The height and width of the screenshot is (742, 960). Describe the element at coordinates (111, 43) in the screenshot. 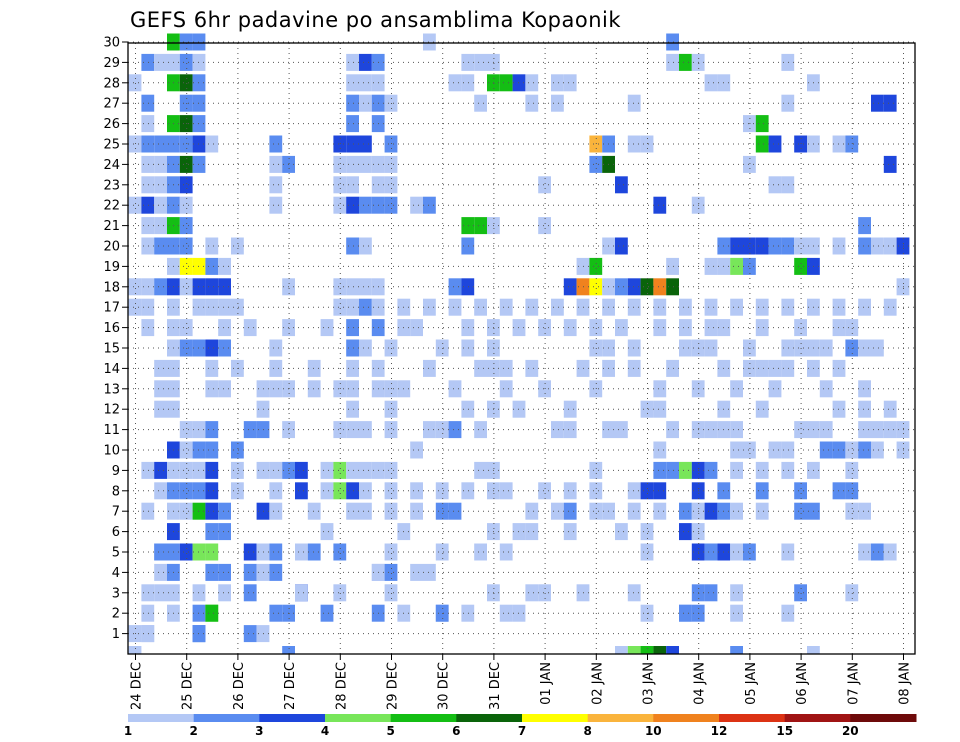

I see `y-tick-label: 30` at that location.